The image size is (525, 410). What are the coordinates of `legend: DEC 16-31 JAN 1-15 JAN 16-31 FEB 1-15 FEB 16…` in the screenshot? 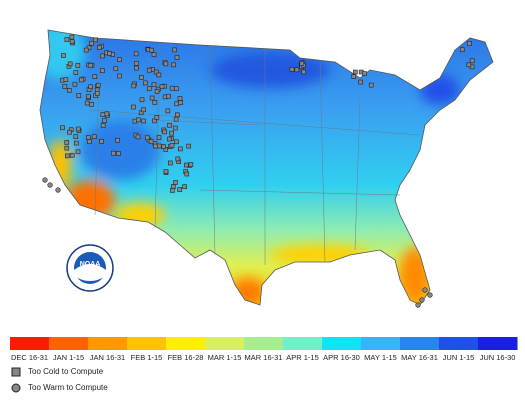 It's located at (264, 365).